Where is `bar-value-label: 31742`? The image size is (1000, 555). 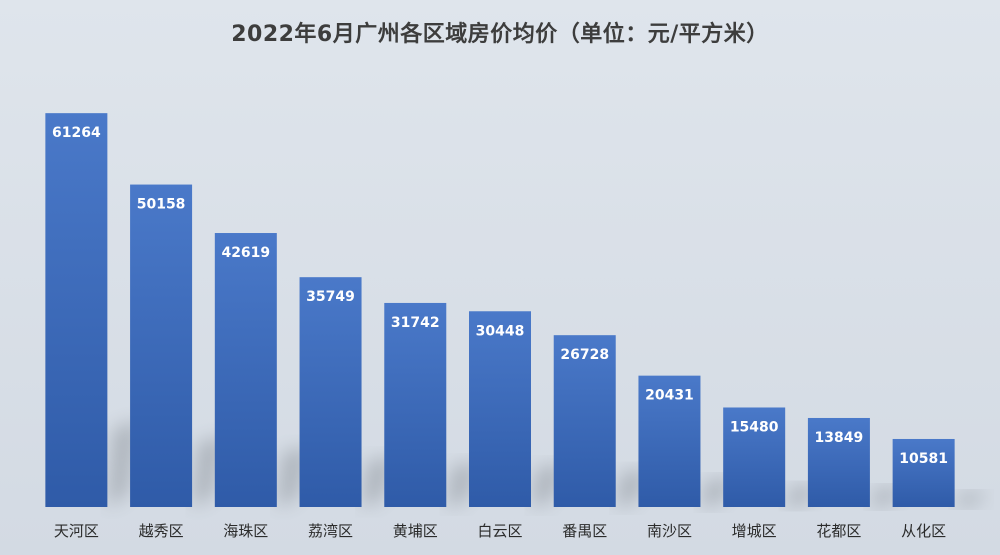
bar-value-label: 31742 is located at coordinates (415, 323).